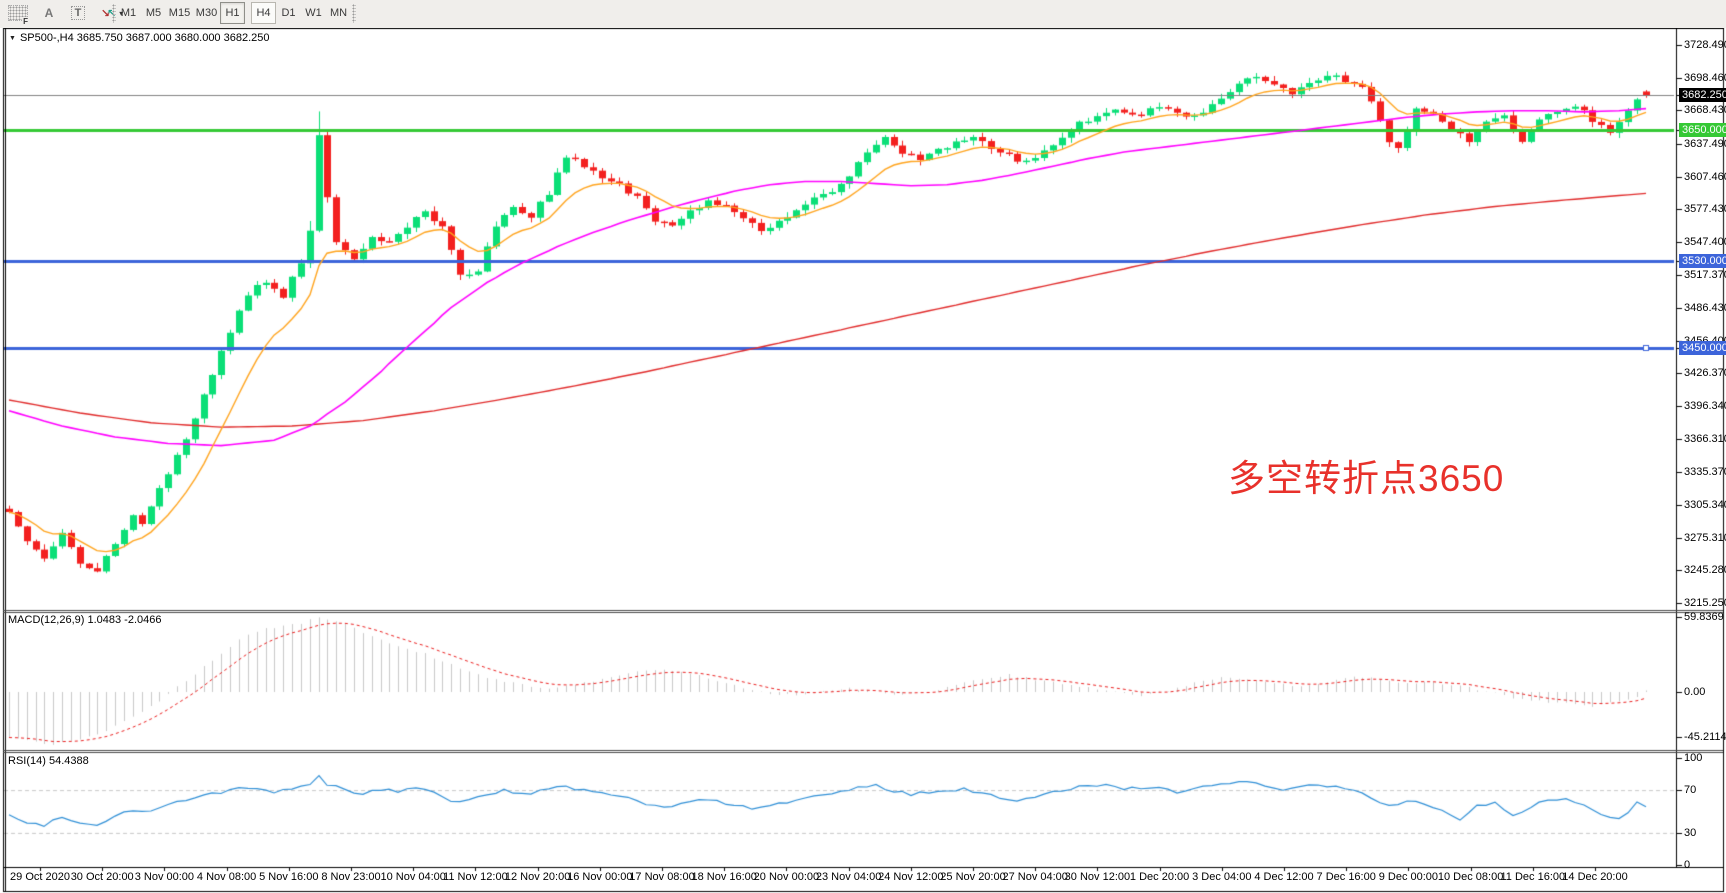 The width and height of the screenshot is (1726, 893). What do you see at coordinates (232, 13) in the screenshot?
I see `timeframe-button-h1: H1` at bounding box center [232, 13].